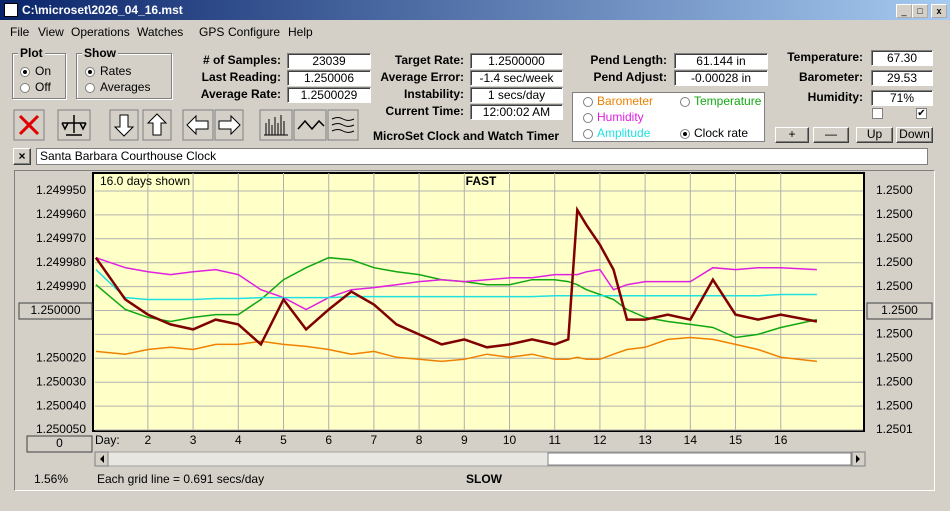  What do you see at coordinates (107, 440) in the screenshot?
I see `x-axis-label: Day:` at bounding box center [107, 440].